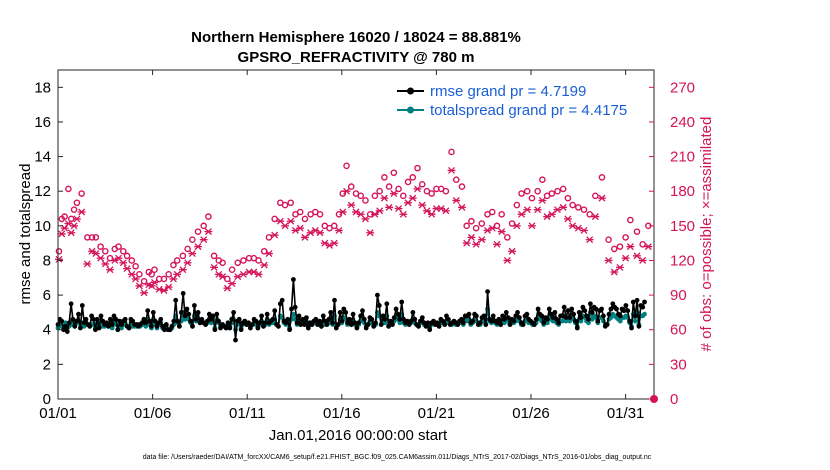  What do you see at coordinates (528, 110) in the screenshot?
I see `legend-spread-label: totalspread grand pr = 4.4175` at bounding box center [528, 110].